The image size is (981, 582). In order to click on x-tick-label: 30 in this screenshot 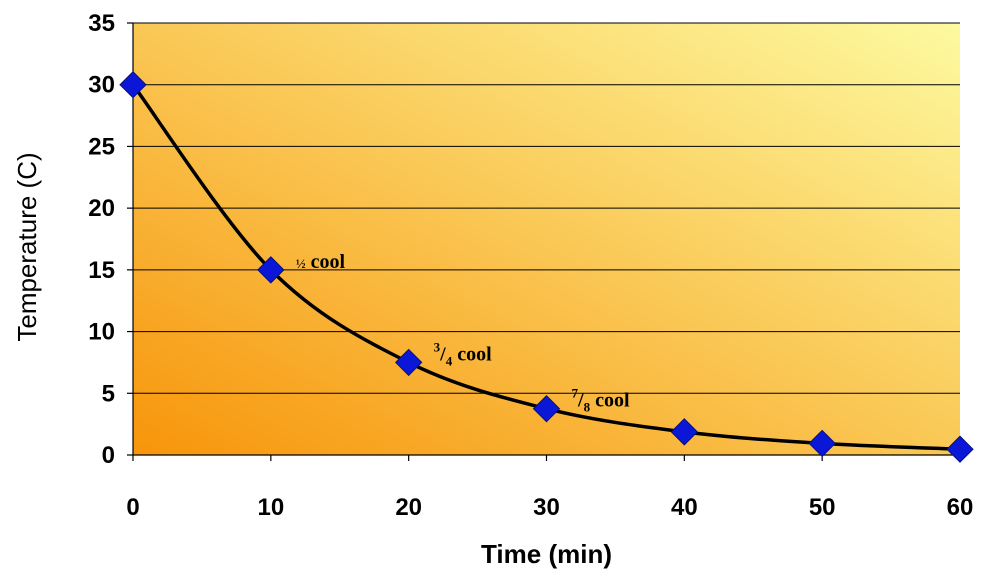, I will do `click(546, 507)`.